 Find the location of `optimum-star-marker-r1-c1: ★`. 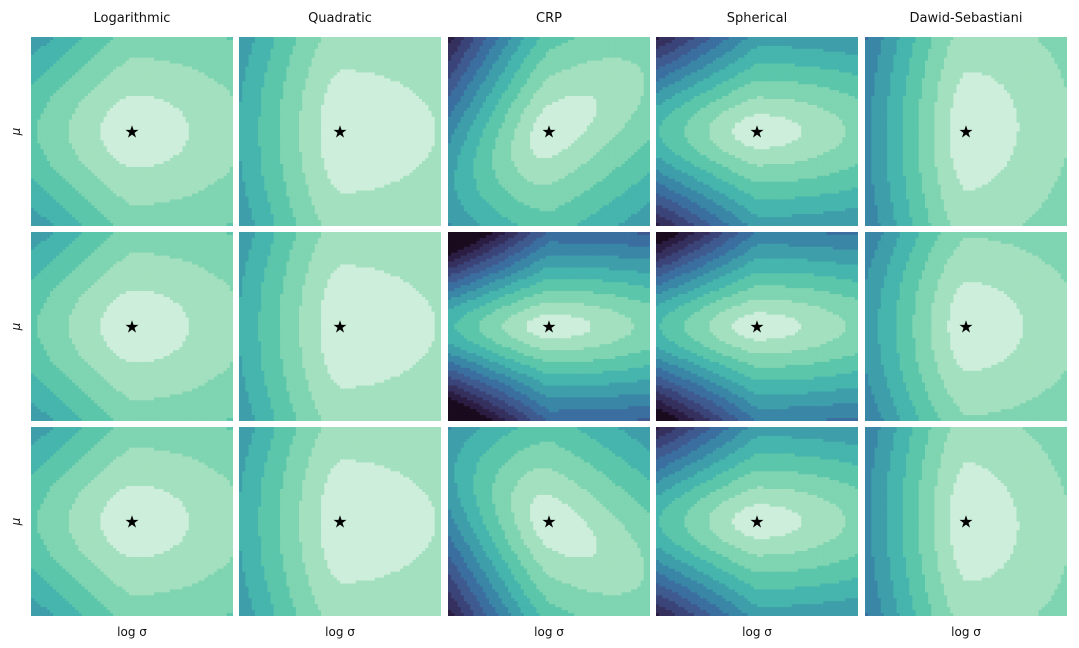

optimum-star-marker-r1-c1: ★ is located at coordinates (339, 328).